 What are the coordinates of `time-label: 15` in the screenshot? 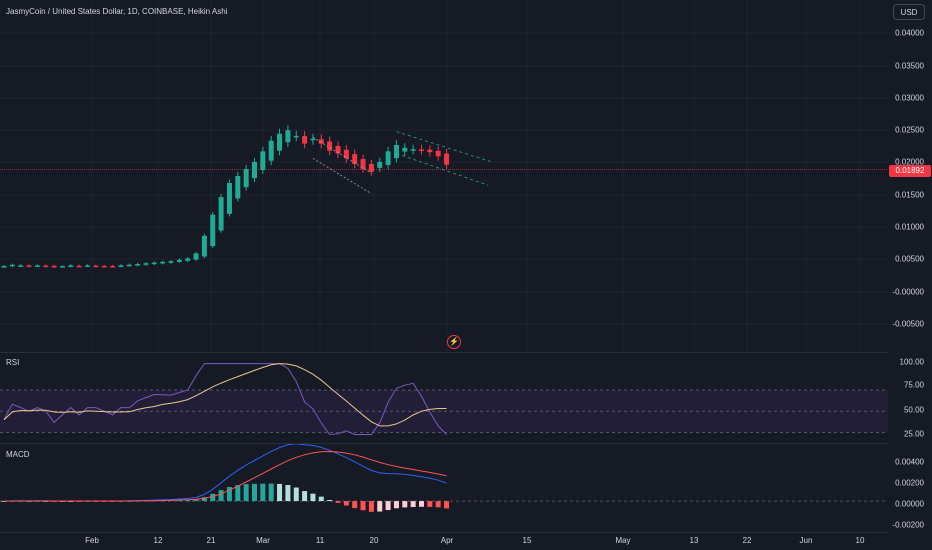 It's located at (527, 540).